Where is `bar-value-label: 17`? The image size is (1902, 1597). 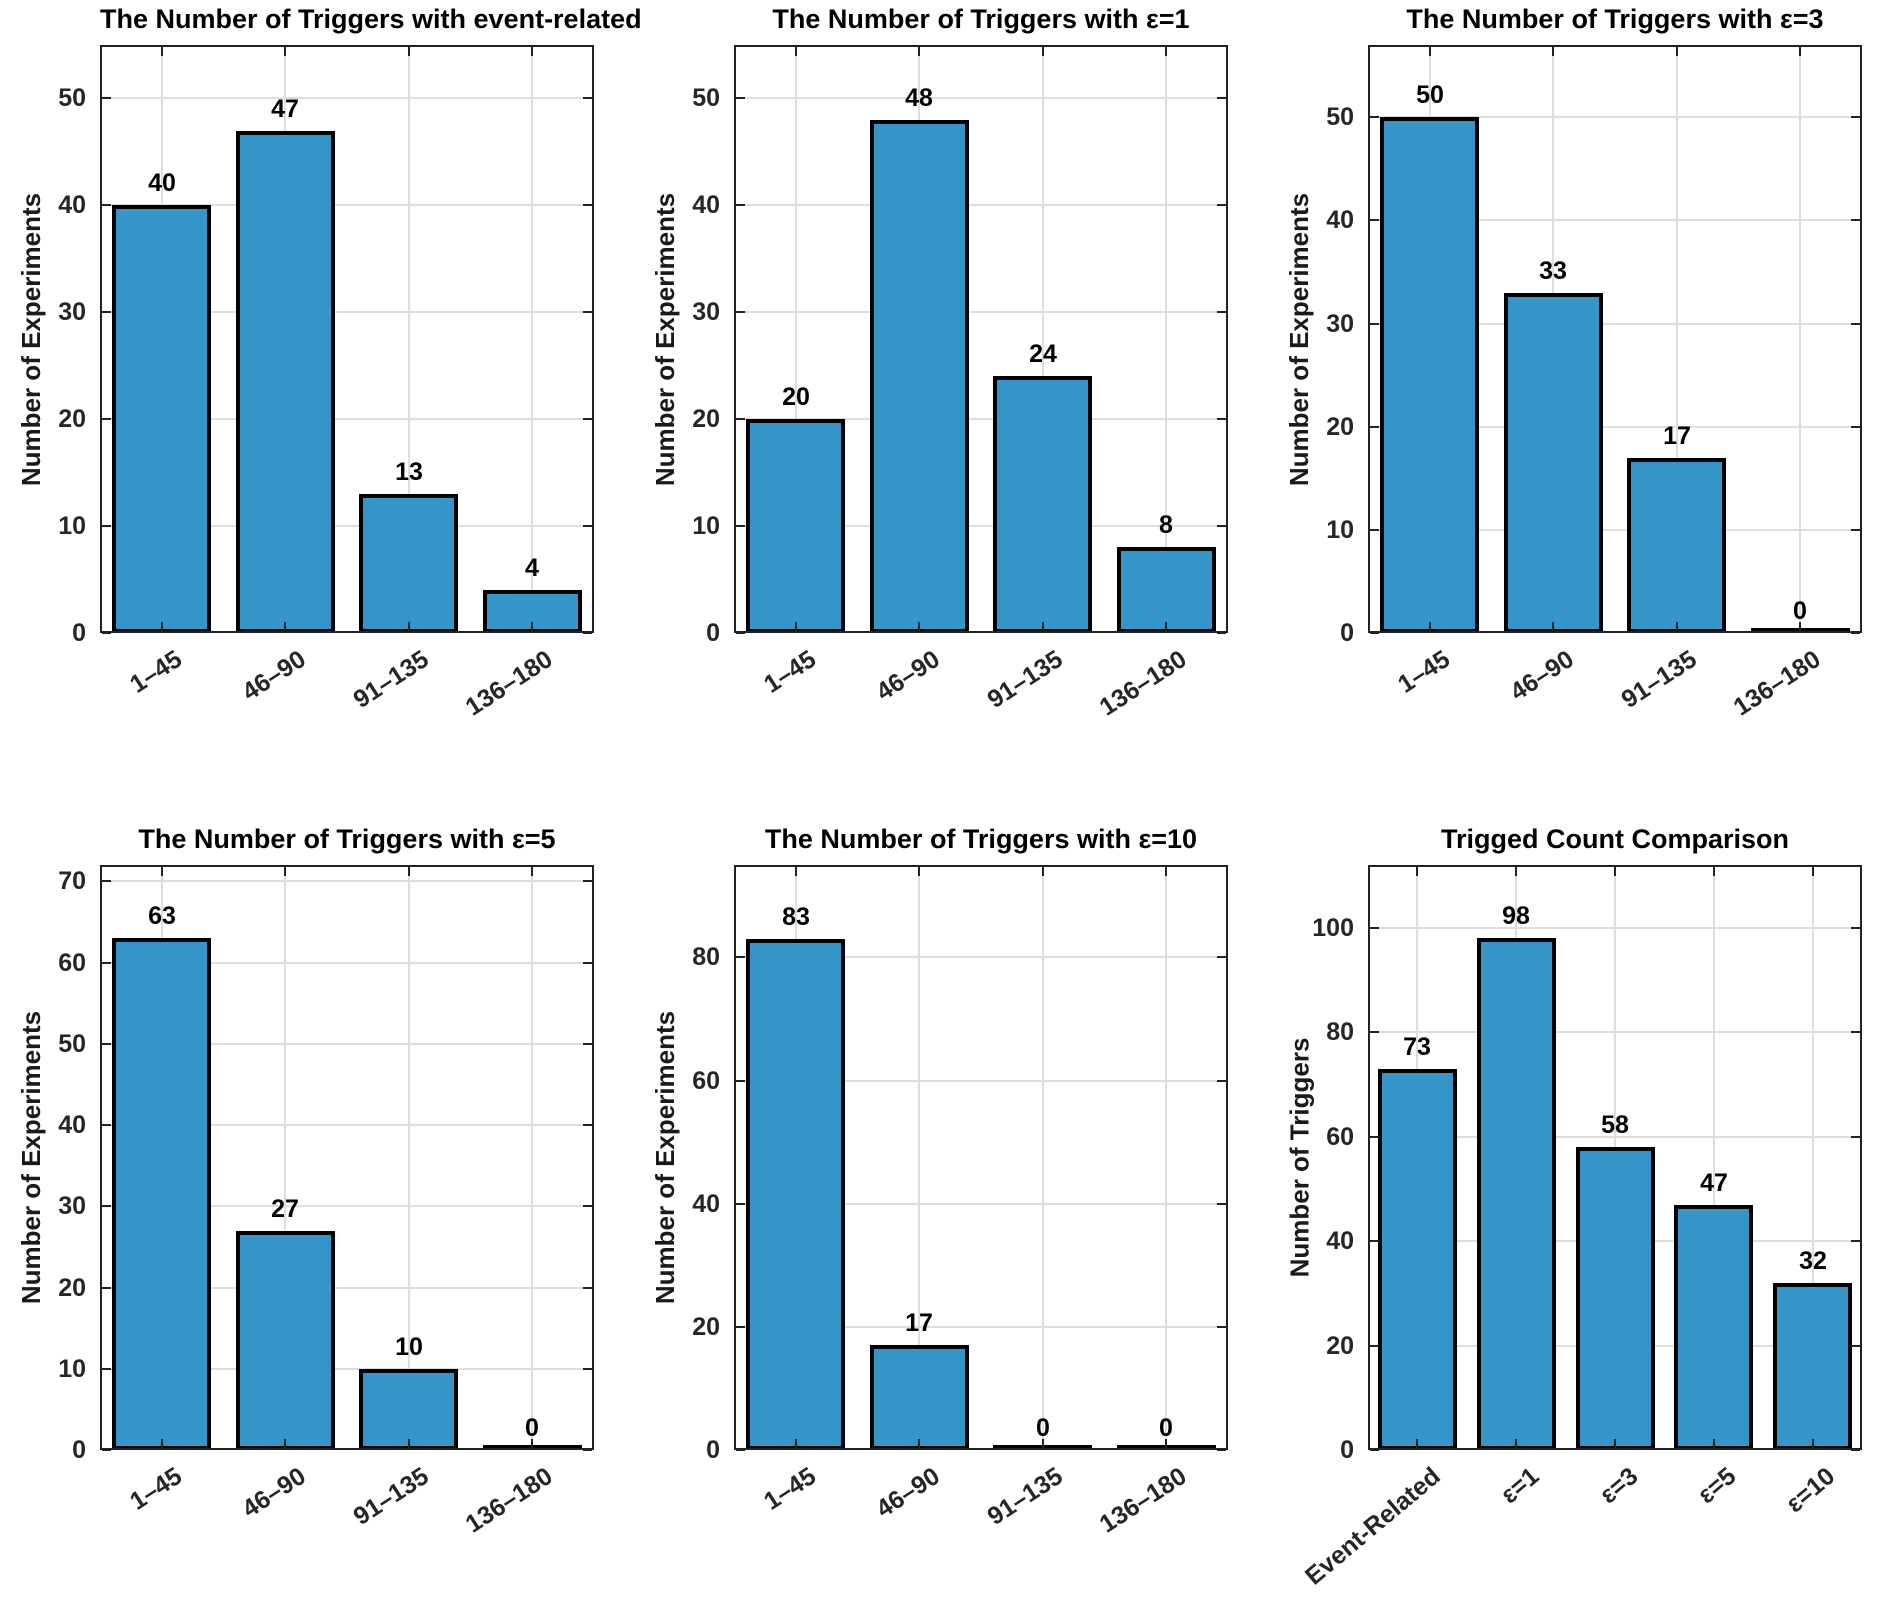 bar-value-label: 17 is located at coordinates (919, 1323).